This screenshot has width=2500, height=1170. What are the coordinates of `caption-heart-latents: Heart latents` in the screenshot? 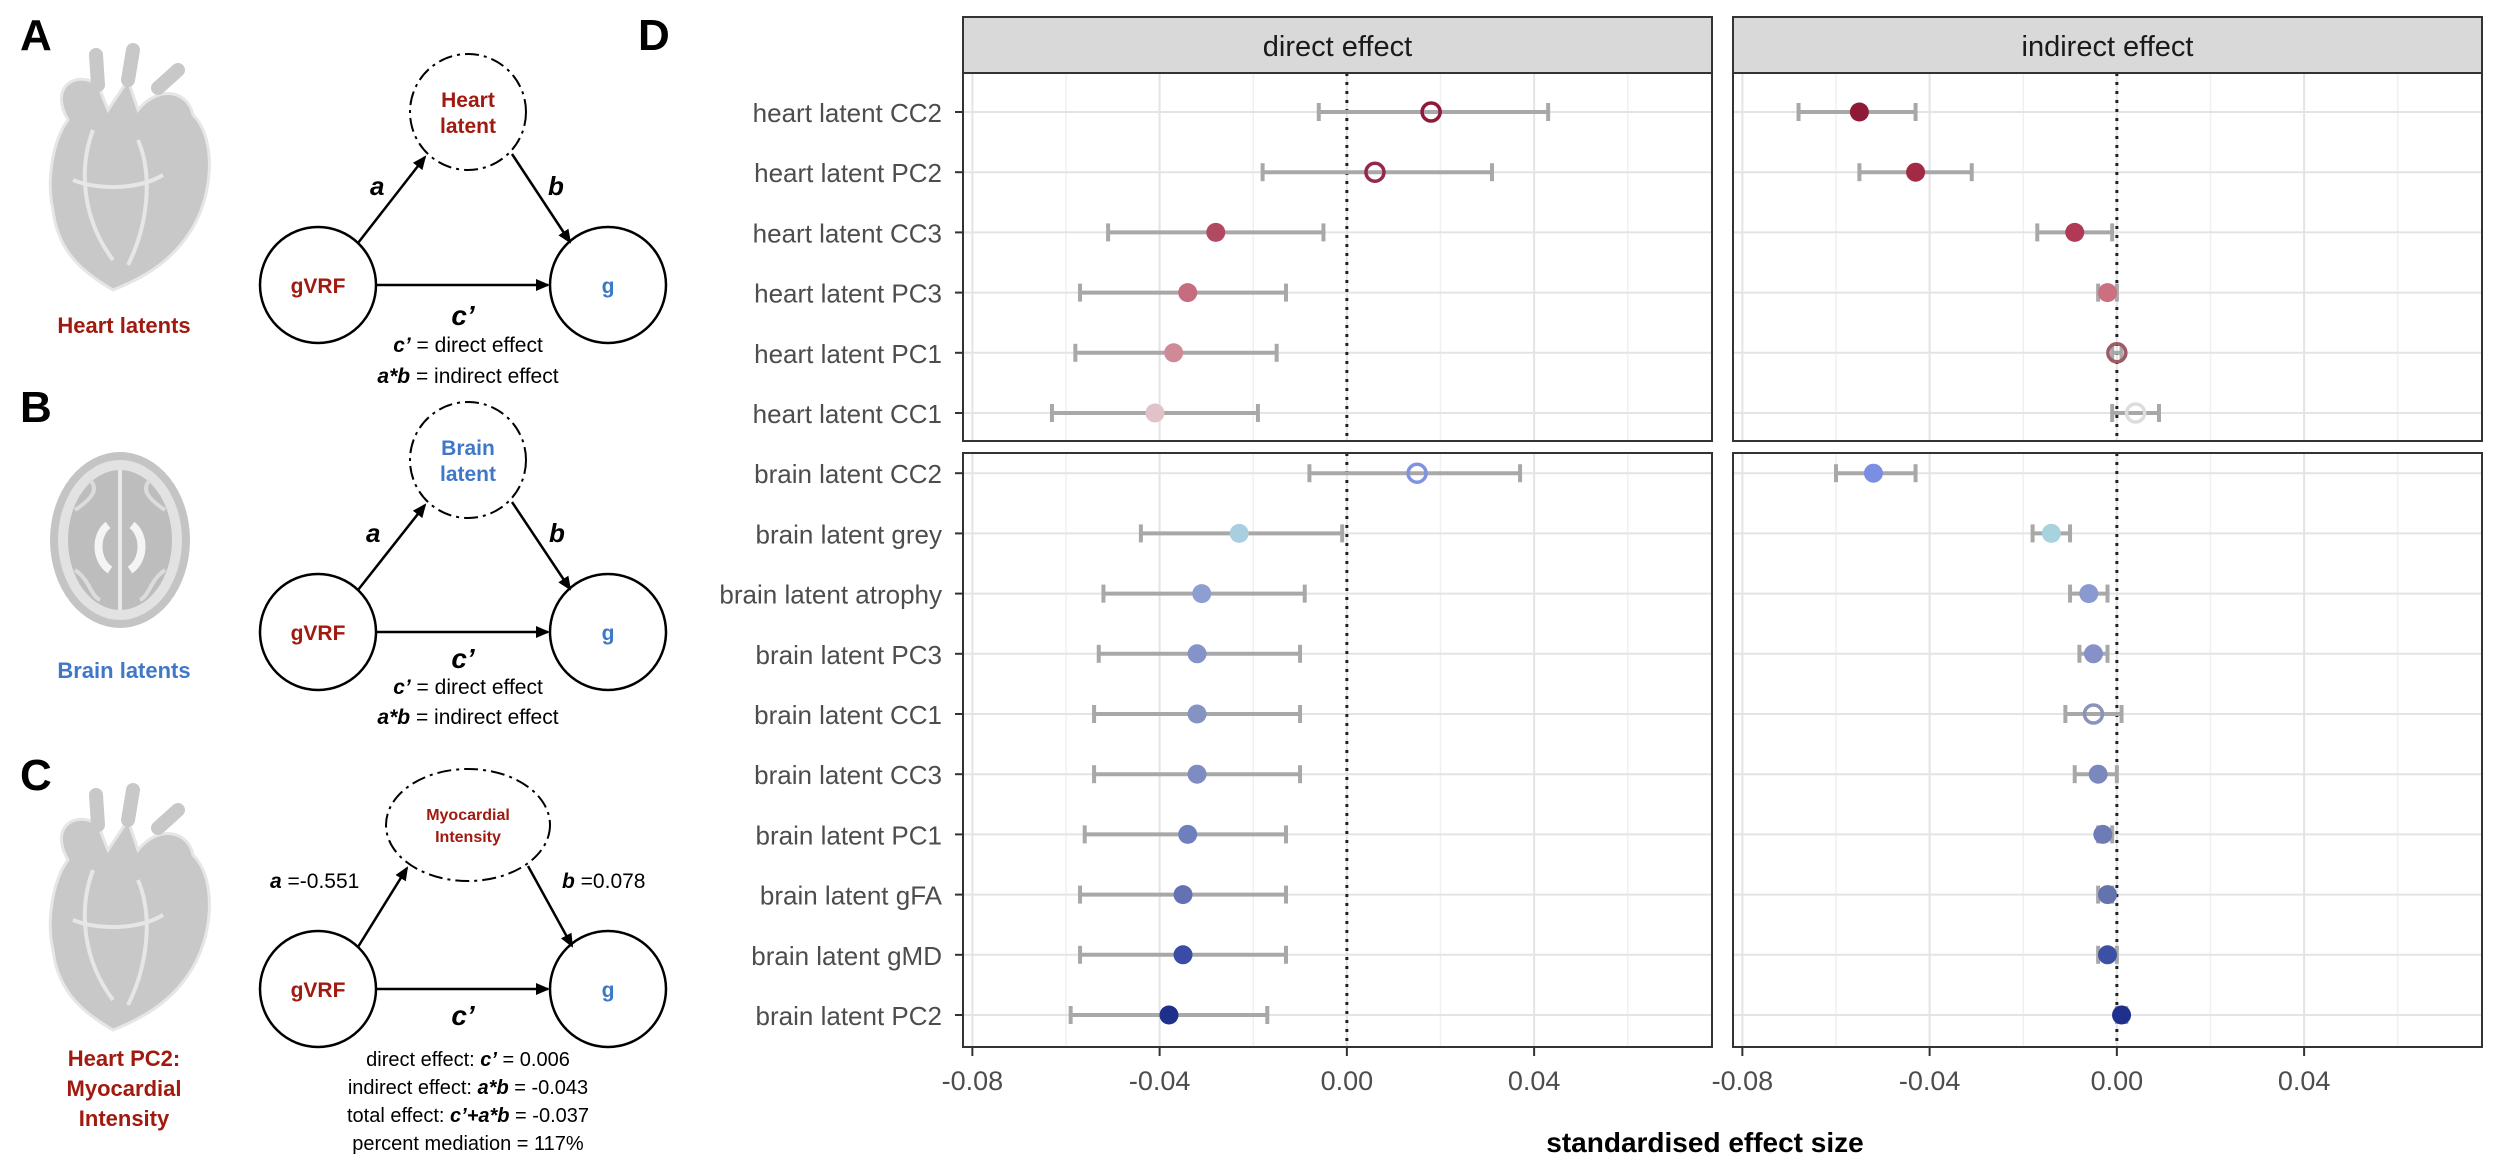 It's located at (123, 325).